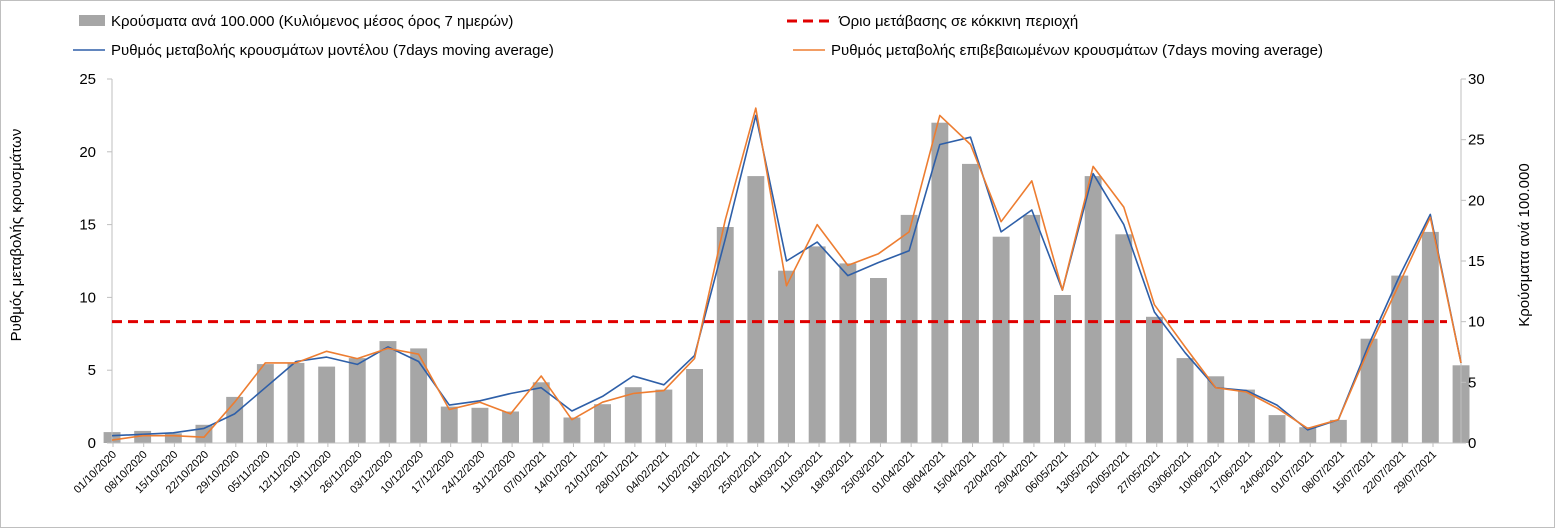 This screenshot has height=528, width=1555. Describe the element at coordinates (1524, 244) in the screenshot. I see `y-right-axis-label: Κρούσματα ανά 100.000` at that location.